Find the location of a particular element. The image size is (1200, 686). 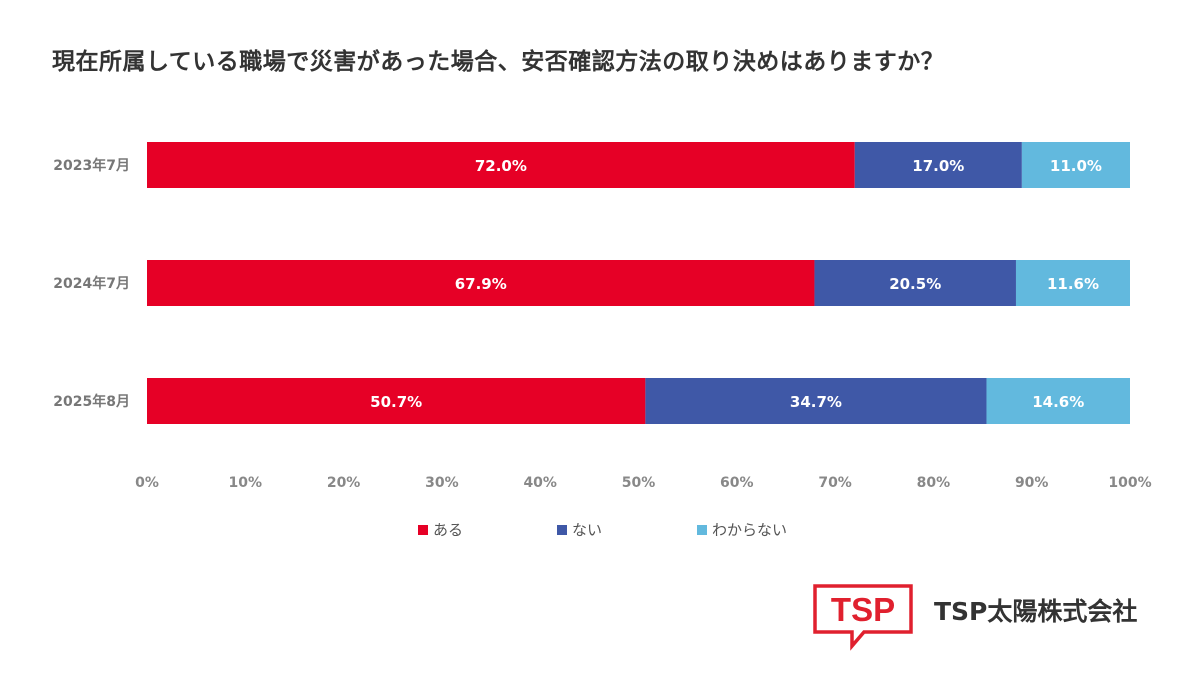

data-label: 14.6% is located at coordinates (1058, 402).